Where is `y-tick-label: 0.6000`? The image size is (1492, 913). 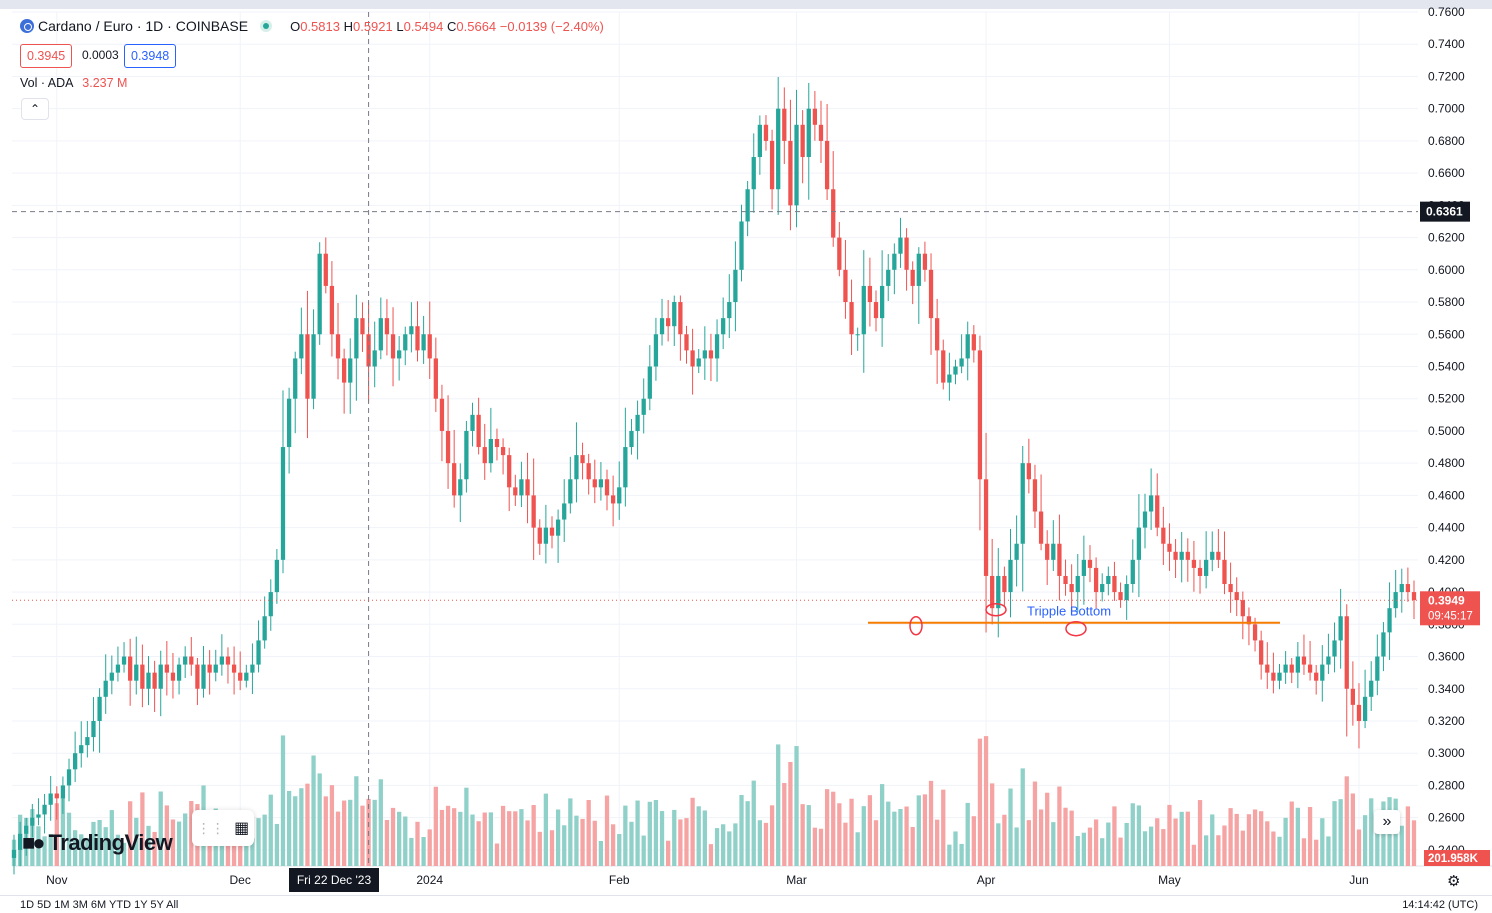
y-tick-label: 0.6000 is located at coordinates (1446, 270).